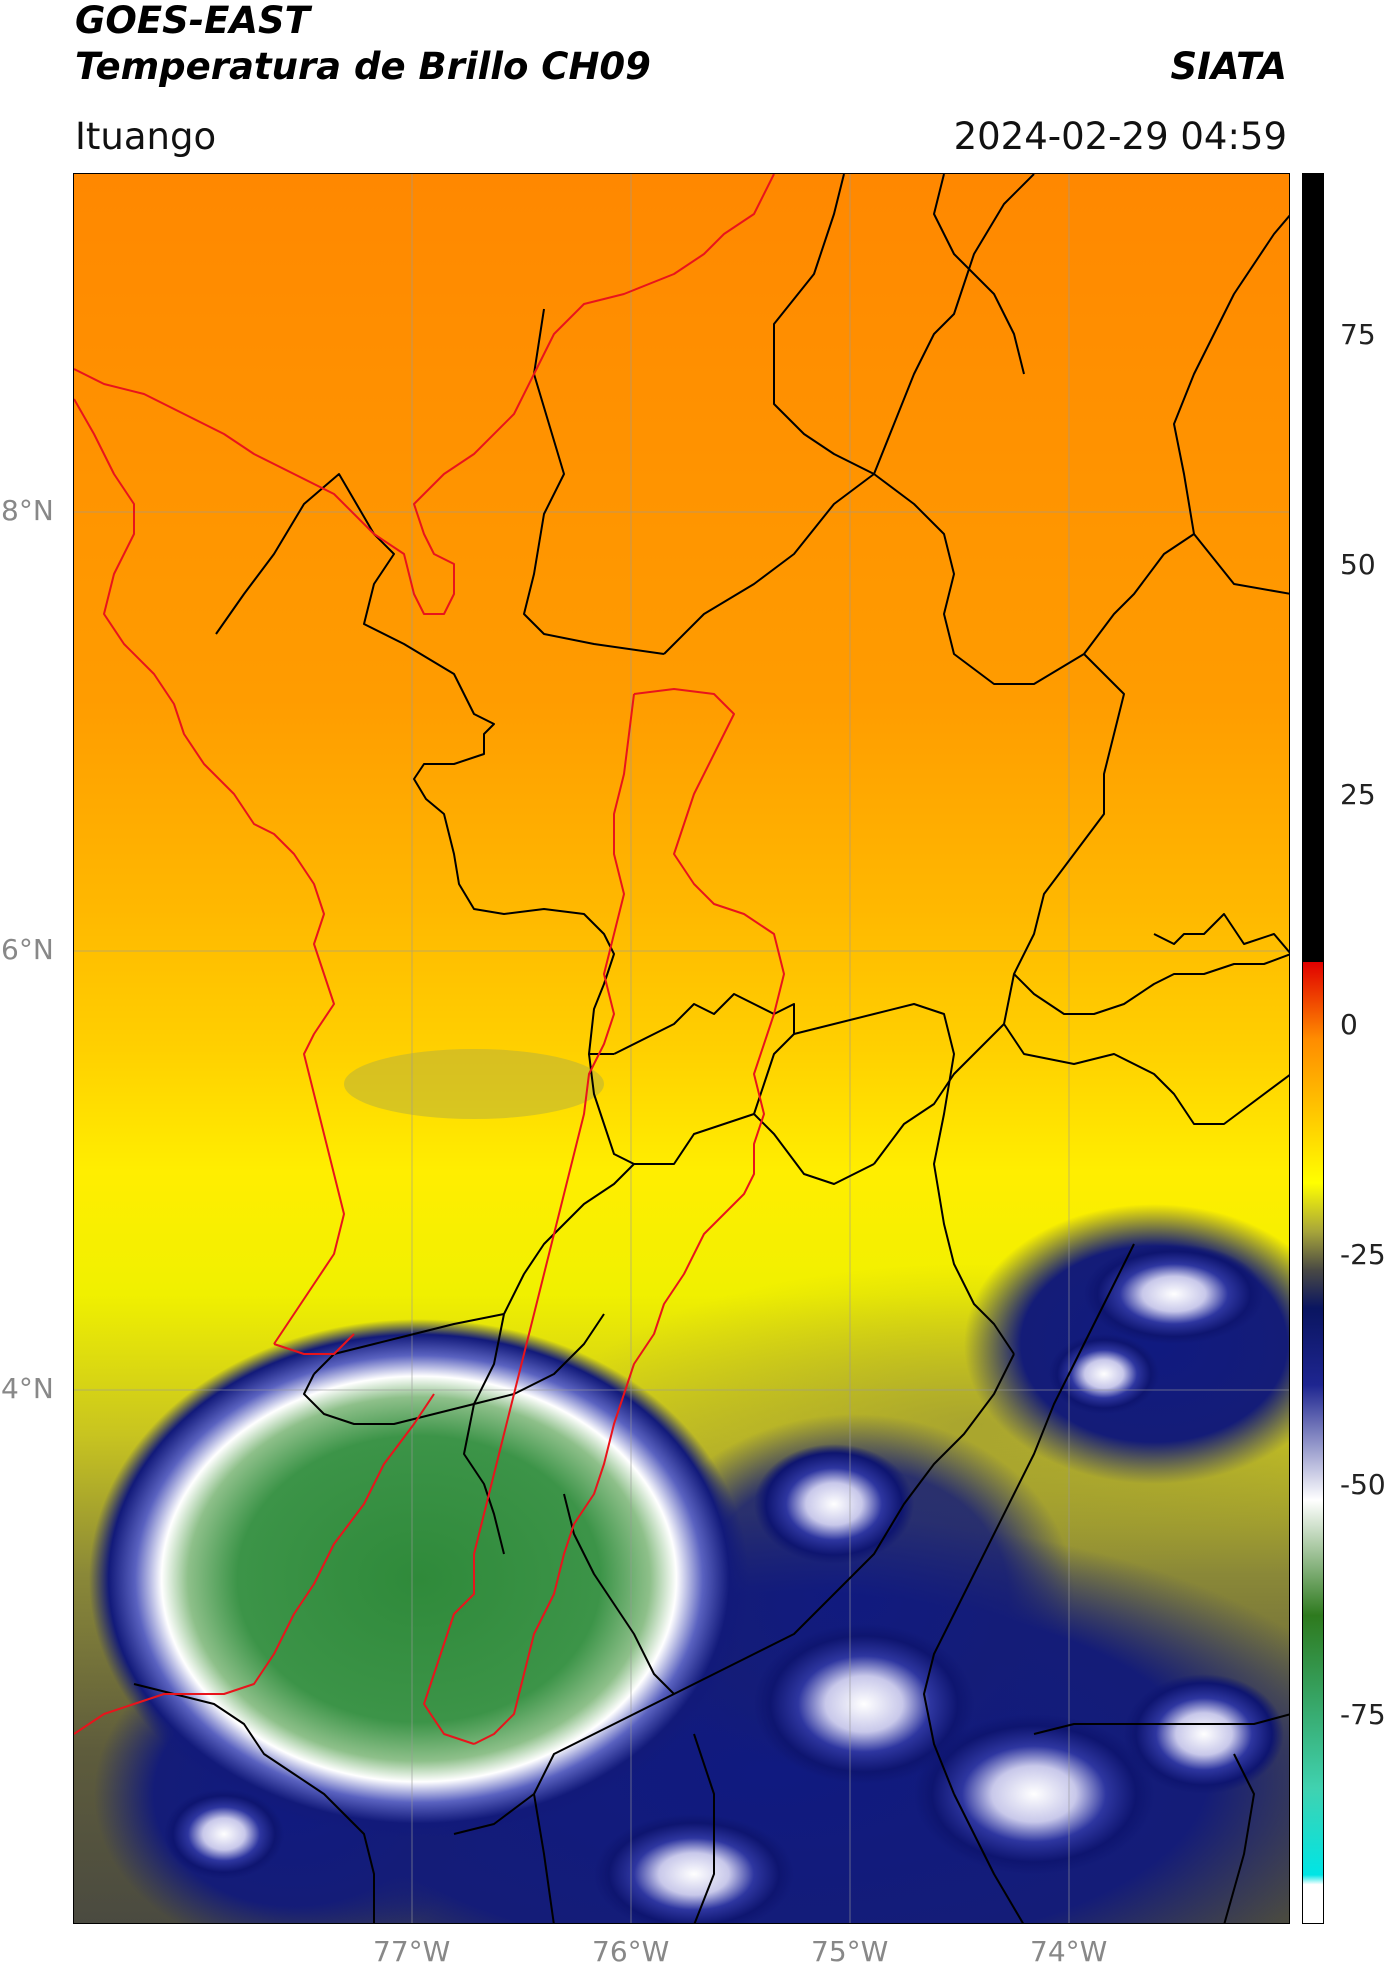  What do you see at coordinates (27, 949) in the screenshot?
I see `lat-label-6n: 6°N` at bounding box center [27, 949].